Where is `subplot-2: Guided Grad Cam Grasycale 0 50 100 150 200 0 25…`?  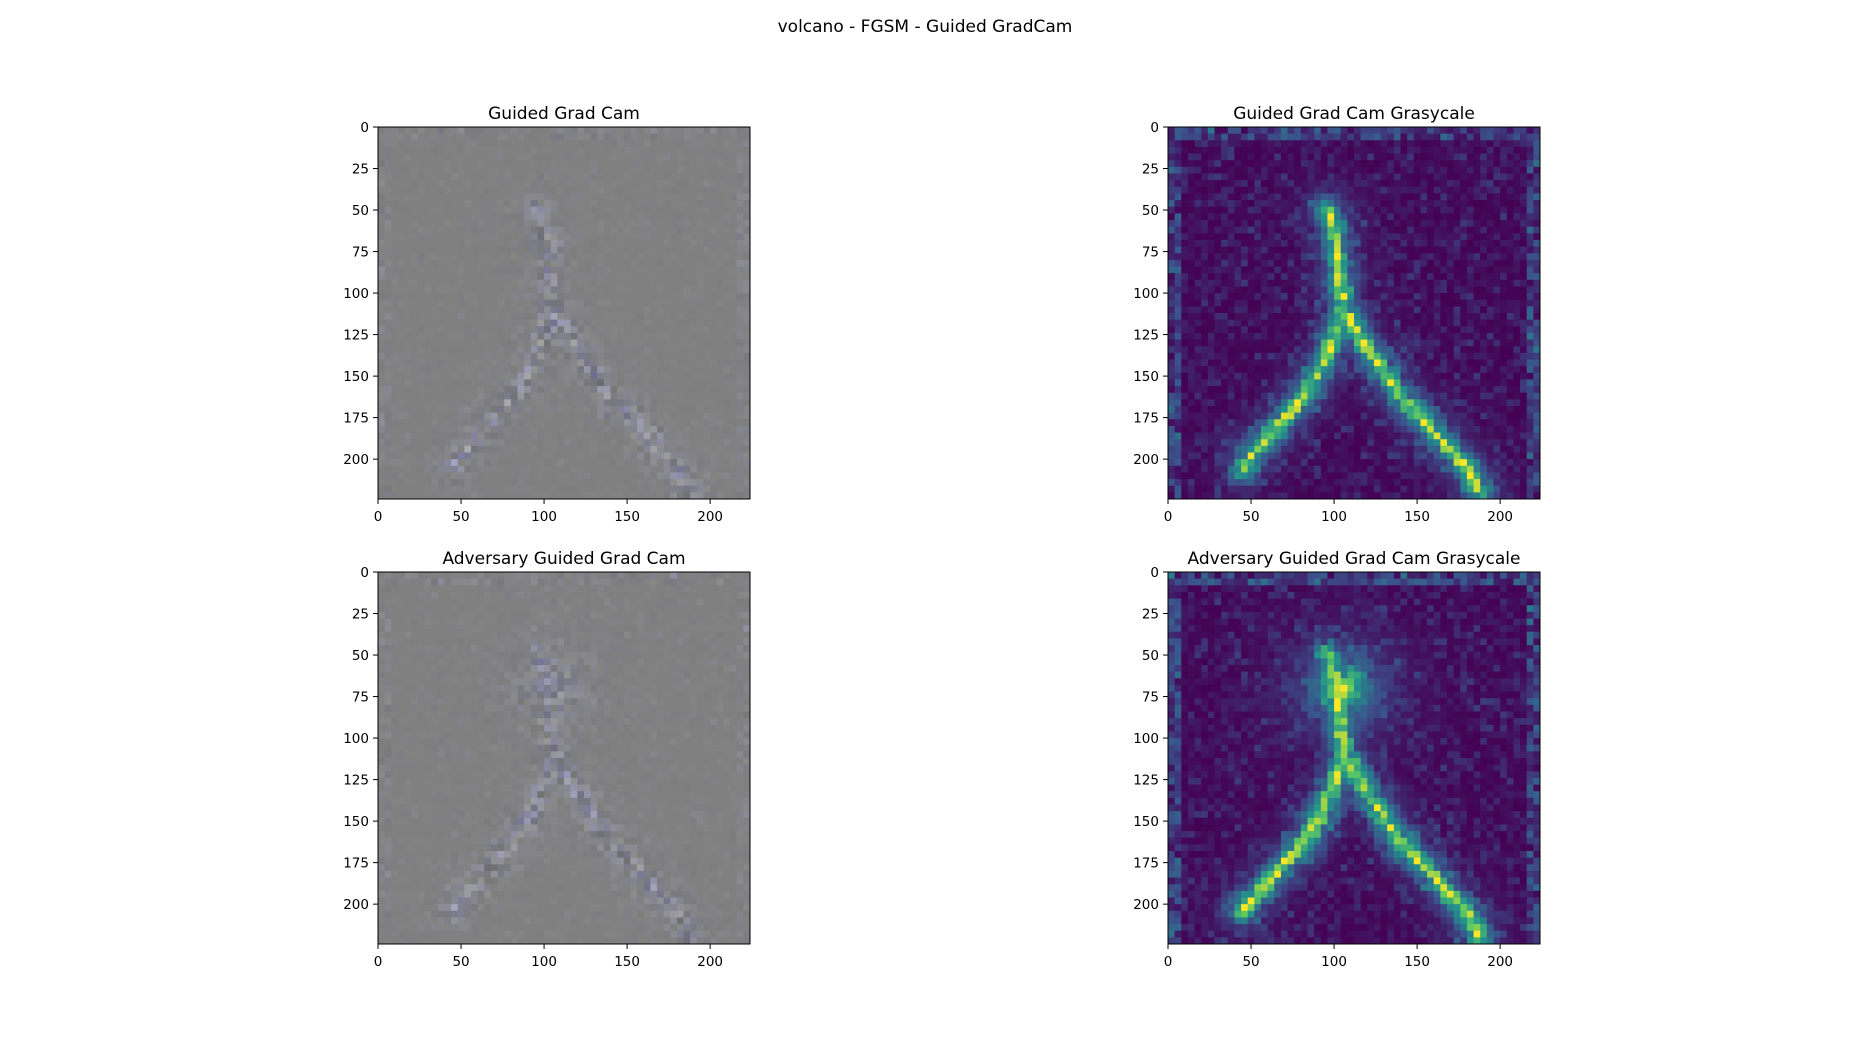 subplot-2: Guided Grad Cam Grasycale 0 50 100 150 200 0 25… is located at coordinates (1337, 314).